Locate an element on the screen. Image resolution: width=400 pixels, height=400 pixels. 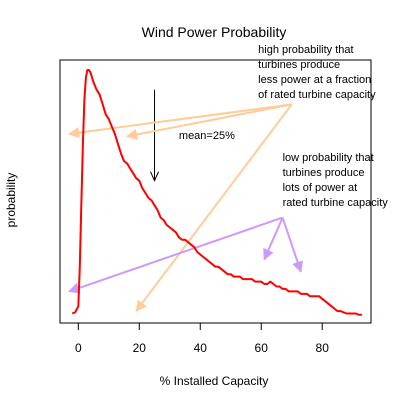
x-tick-label: 0 is located at coordinates (78, 348).